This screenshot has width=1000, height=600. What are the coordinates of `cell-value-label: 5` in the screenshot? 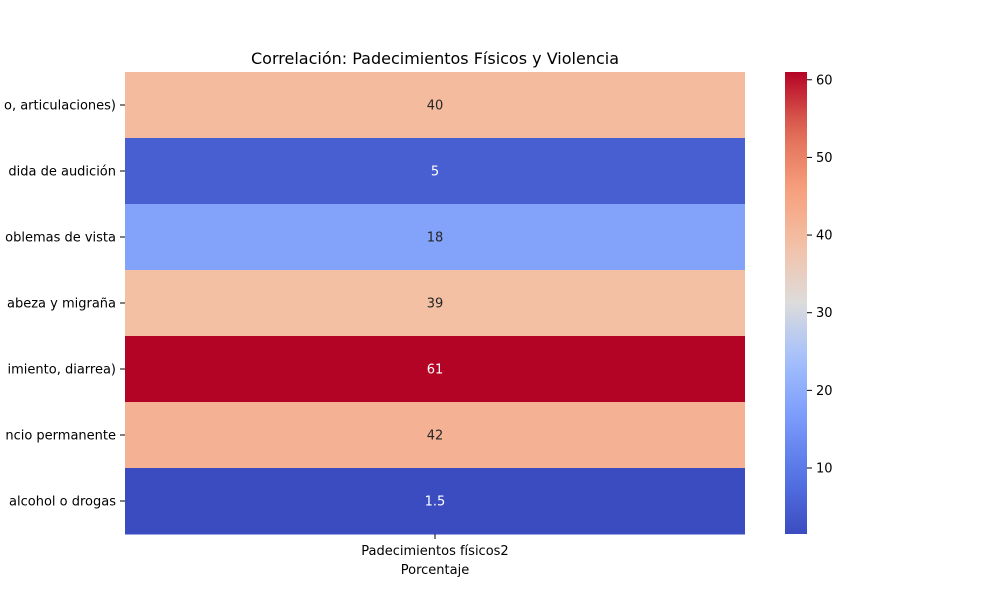 It's located at (435, 172).